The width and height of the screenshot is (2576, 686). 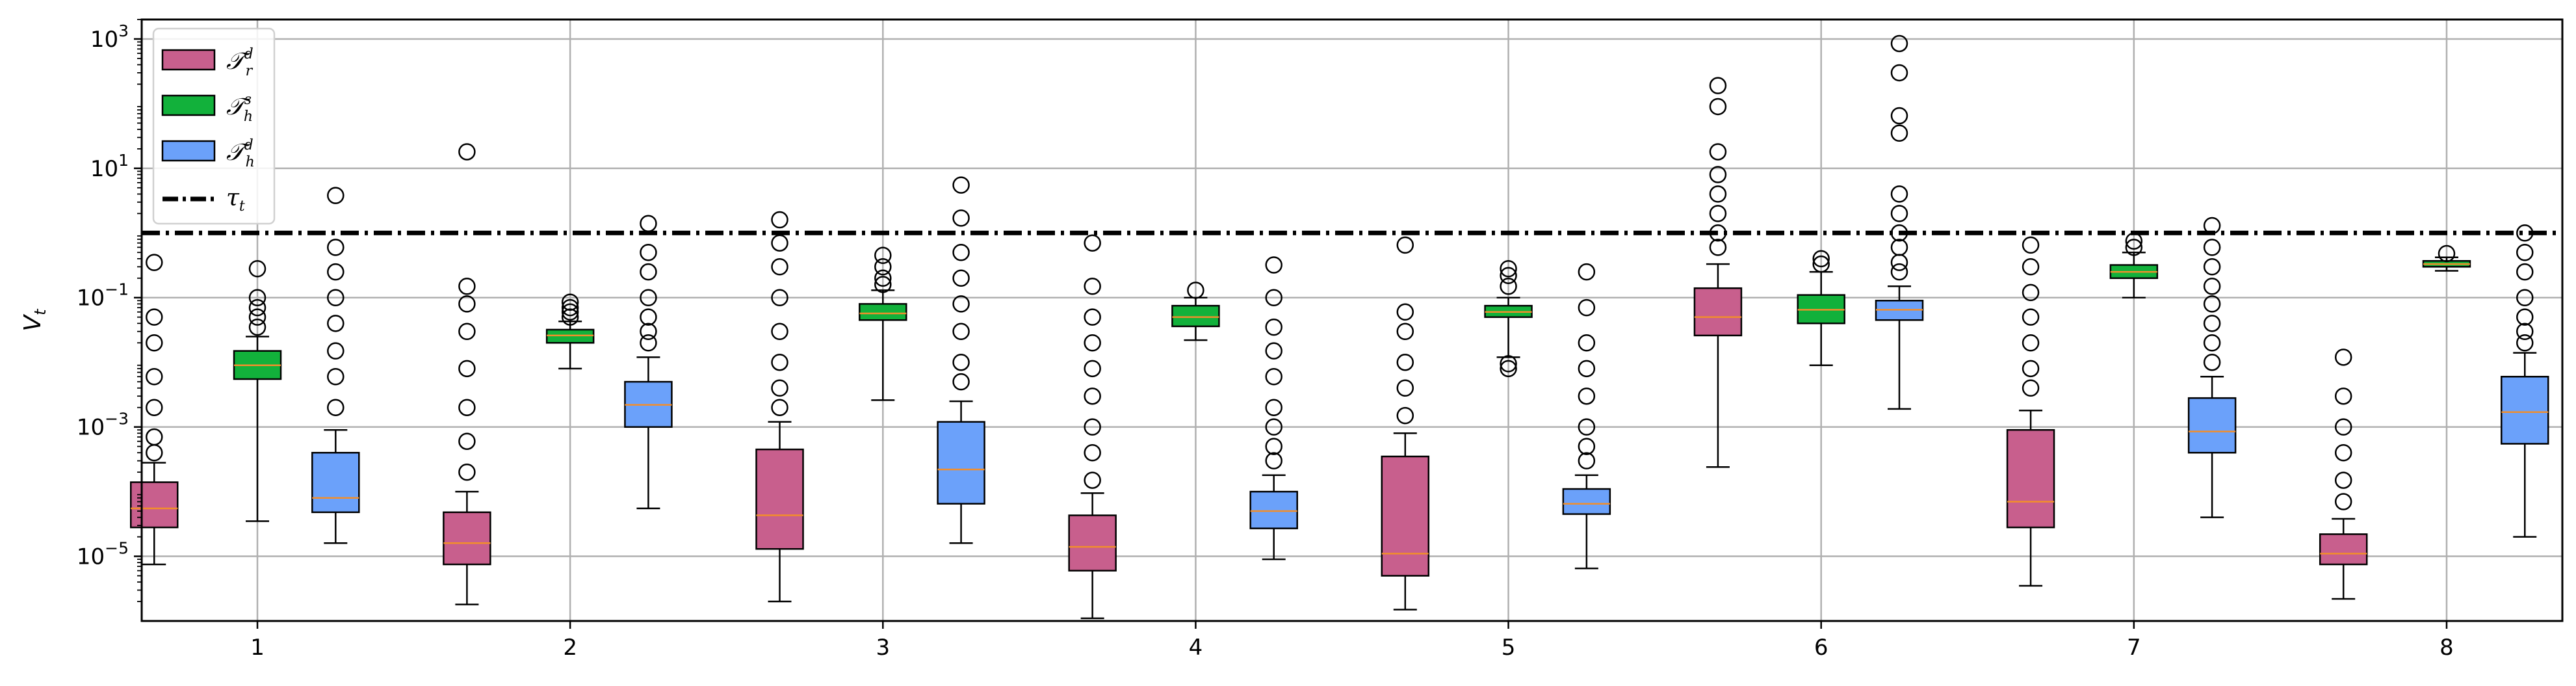 What do you see at coordinates (188, 151) in the screenshot?
I see `legend-swatch-tau_h_d` at bounding box center [188, 151].